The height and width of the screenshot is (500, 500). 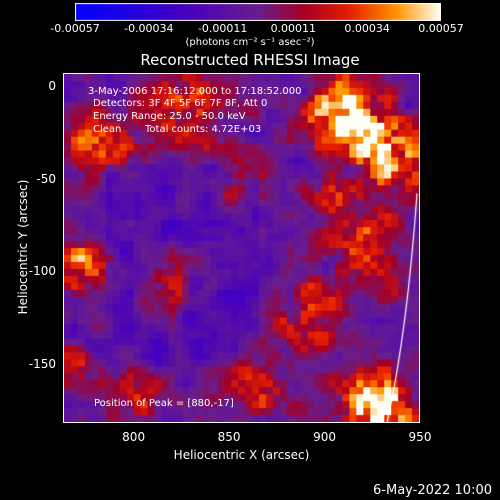 What do you see at coordinates (164, 403) in the screenshot?
I see `annotation-peak-position: Position of Peak = [880,-17]` at bounding box center [164, 403].